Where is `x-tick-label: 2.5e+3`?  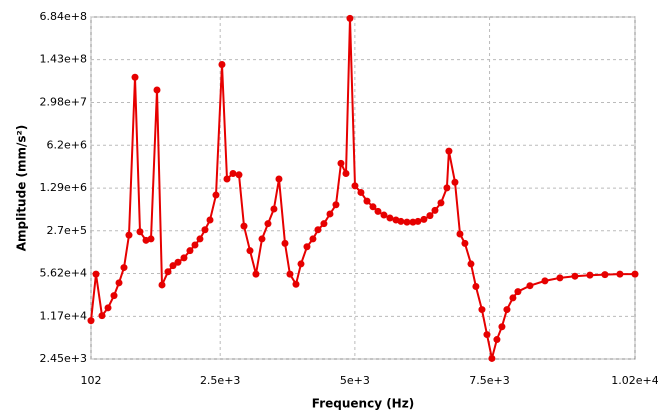 x-tick-label: 2.5e+3 is located at coordinates (220, 380).